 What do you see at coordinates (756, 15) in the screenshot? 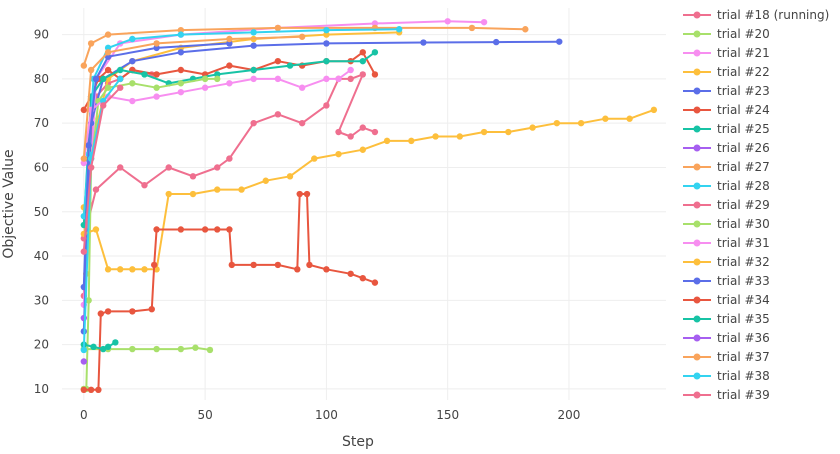
I see `legend-item: trial #18 (running)` at bounding box center [756, 15].